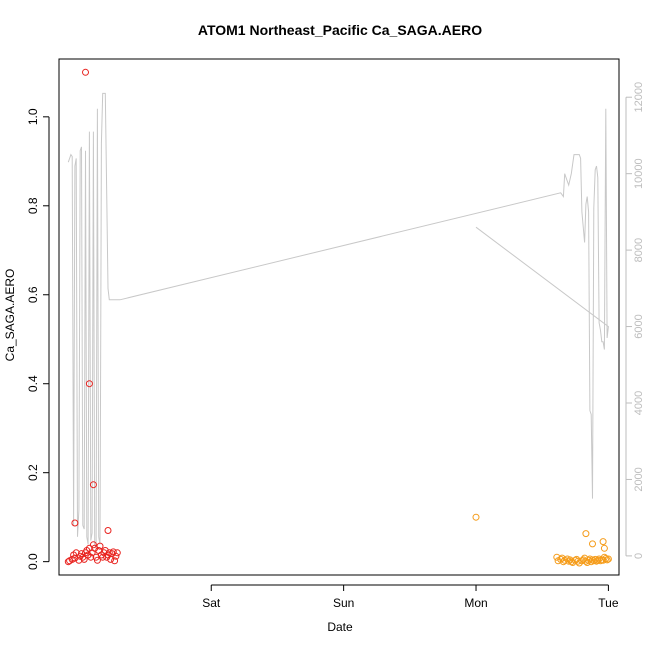 This screenshot has width=650, height=650. I want to click on y-axis-left: 0.0 0.2 0.4 0.6 0.8 1.0, so click(38, 339).